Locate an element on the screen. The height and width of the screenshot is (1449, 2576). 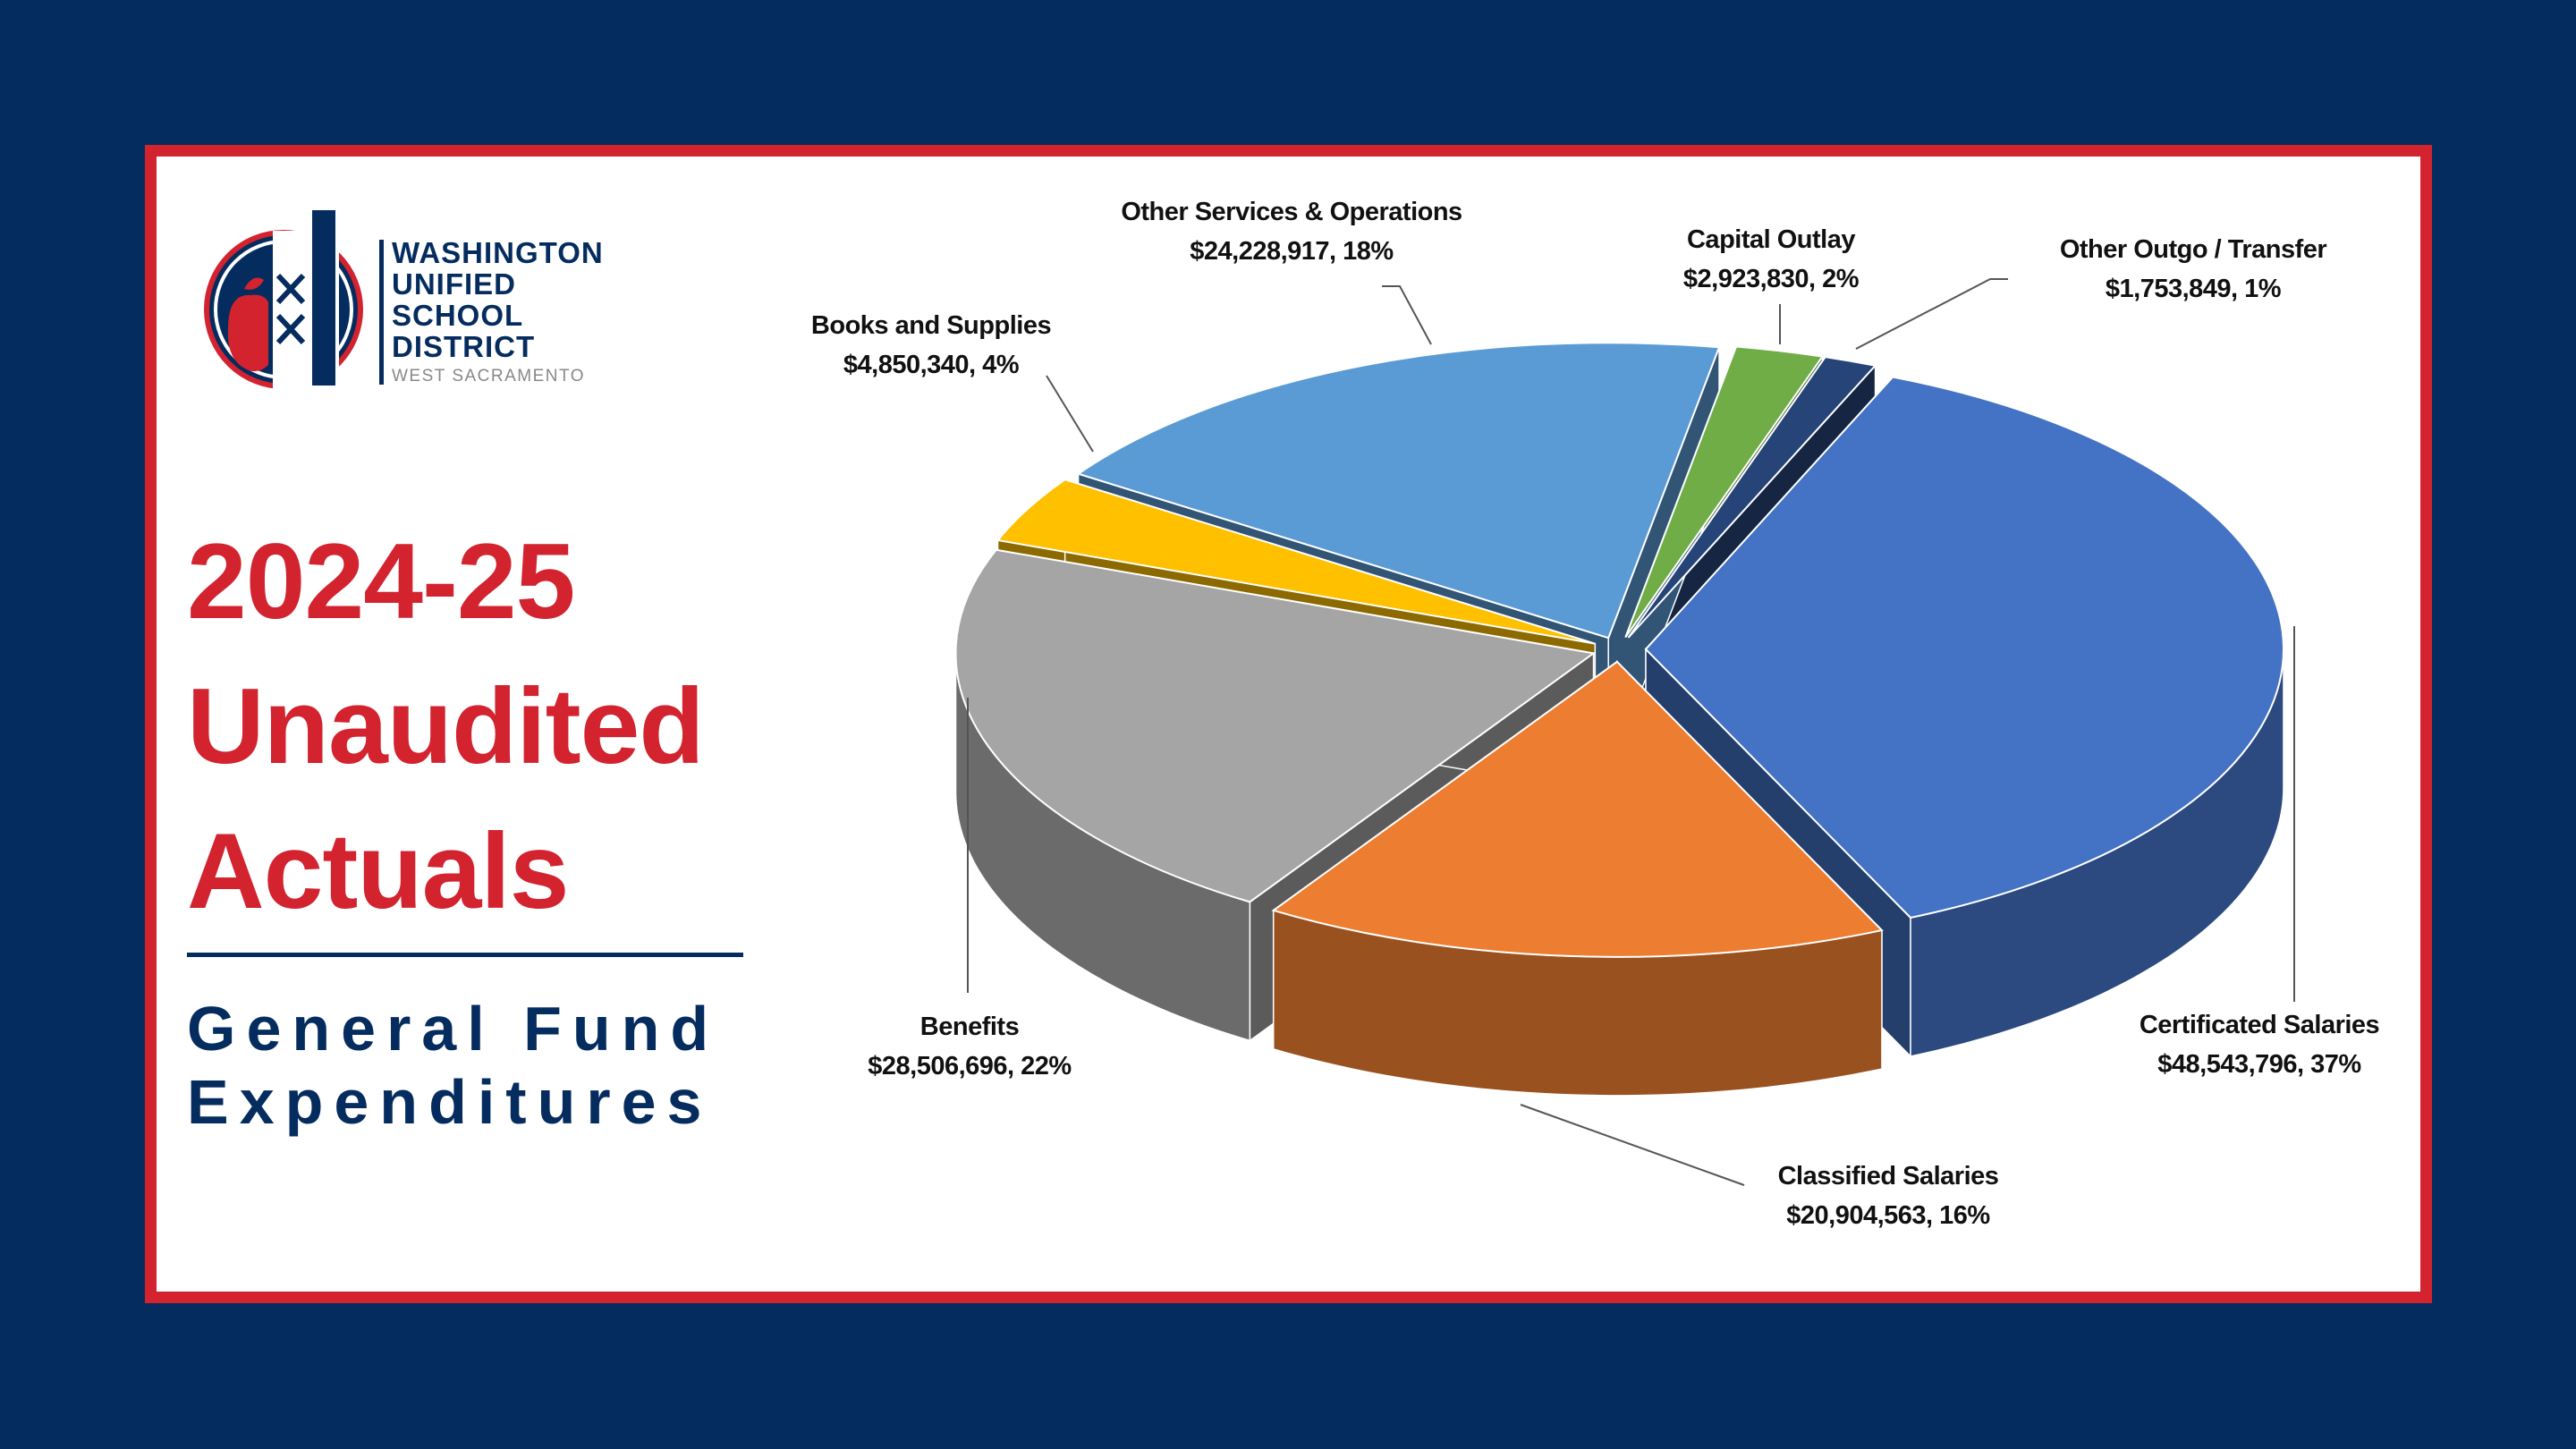
slice-value: $2,923,830, 2% is located at coordinates (1771, 279).